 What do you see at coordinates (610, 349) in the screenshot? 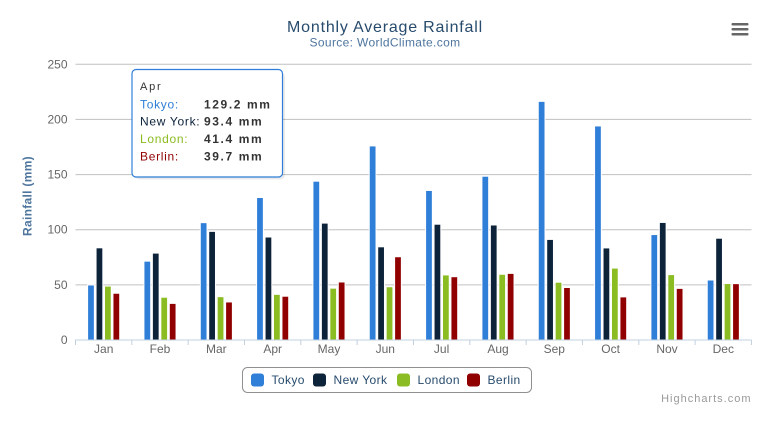
I see `svg-text: Oct` at bounding box center [610, 349].